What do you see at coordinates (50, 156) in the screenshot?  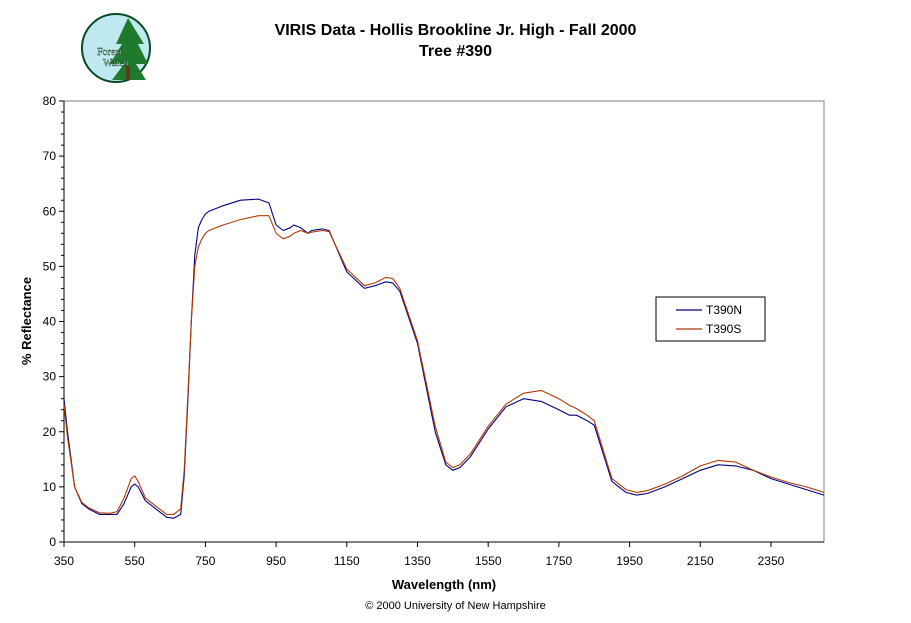 I see `y-tick-label-70: 70` at bounding box center [50, 156].